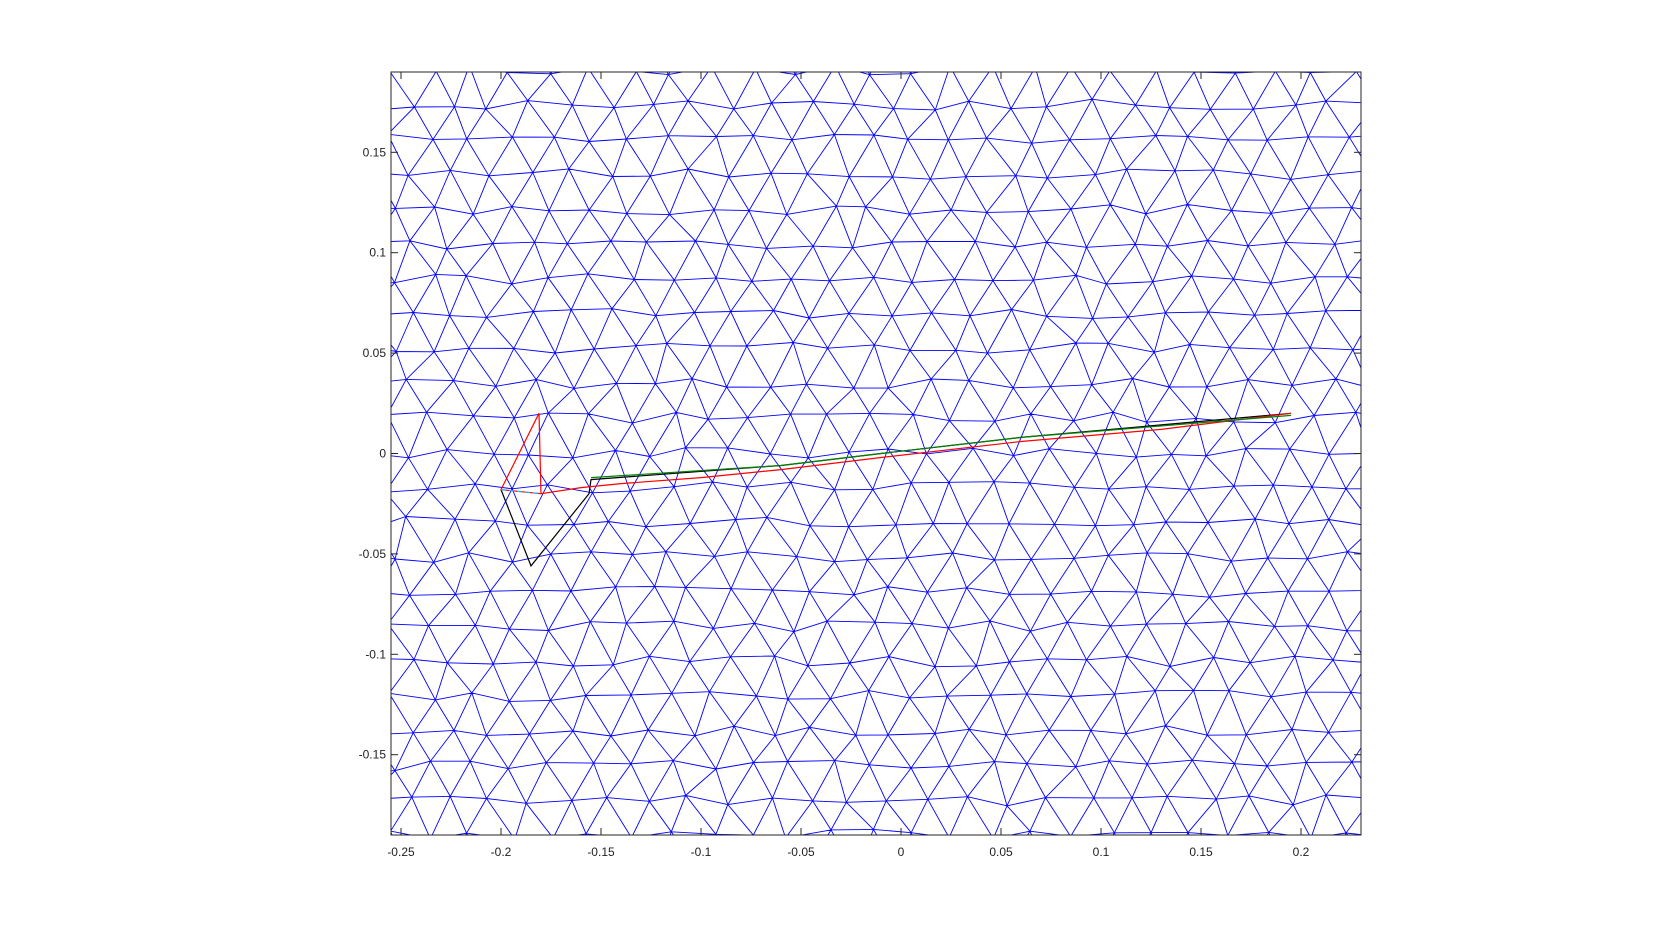 This screenshot has height=930, width=1680. Describe the element at coordinates (375, 353) in the screenshot. I see `y-tick-label: 0.05` at that location.